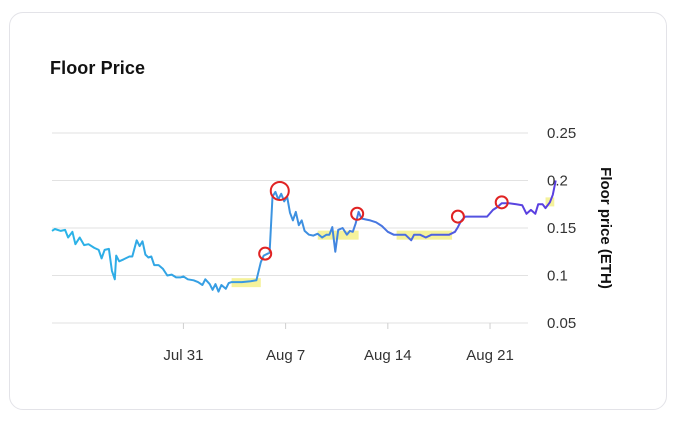 This screenshot has width=678, height=422. What do you see at coordinates (285, 355) in the screenshot?
I see `x-tick-label: Aug 7` at bounding box center [285, 355].